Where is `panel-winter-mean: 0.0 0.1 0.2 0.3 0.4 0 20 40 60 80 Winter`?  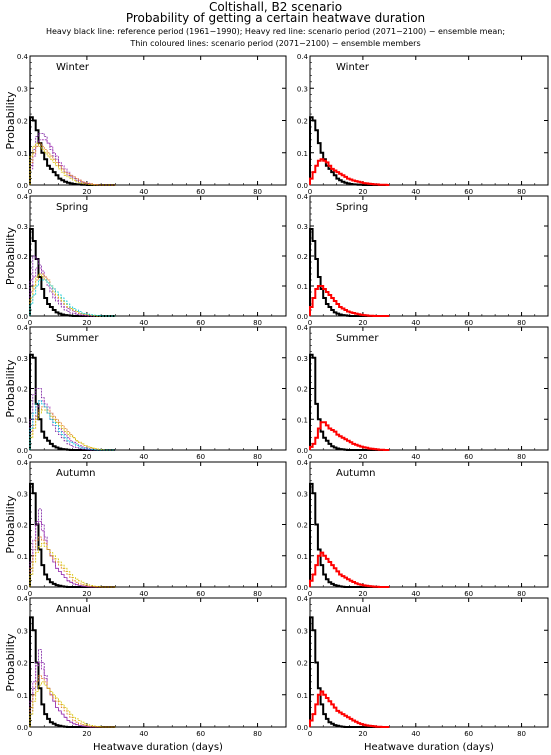
panel-winter-mean: 0.0 0.1 0.2 0.3 0.4 0 20 40 60 80 Winter is located at coordinates (423, 124).